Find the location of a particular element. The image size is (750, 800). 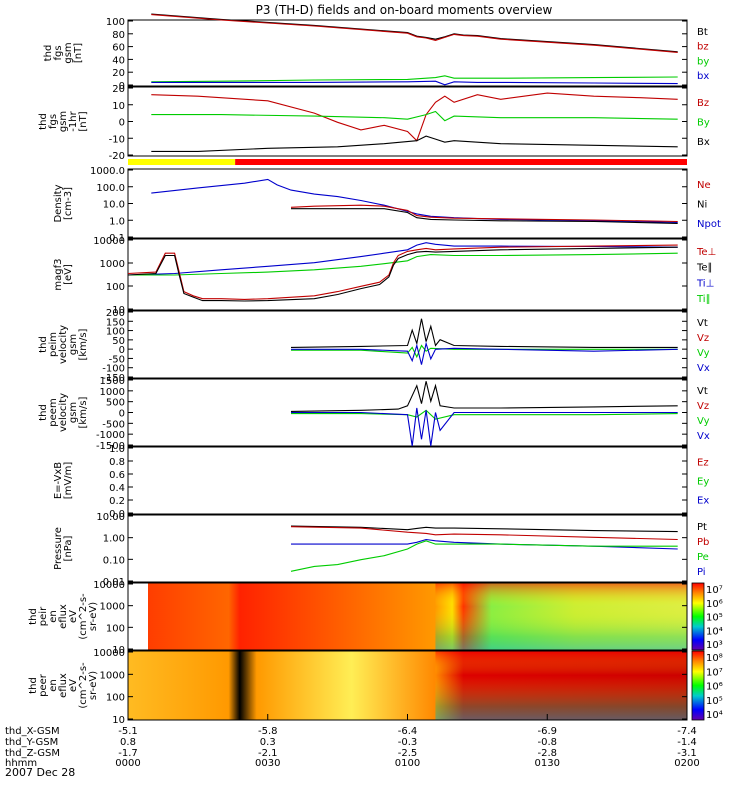

legend-entry: Bt is located at coordinates (702, 32).